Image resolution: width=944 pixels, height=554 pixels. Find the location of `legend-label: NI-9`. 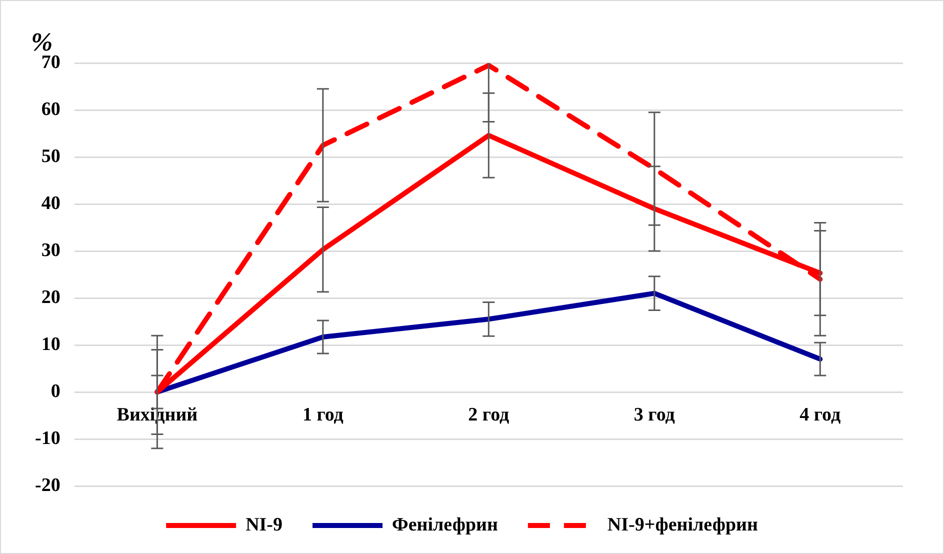

legend-label: NI-9 is located at coordinates (264, 525).